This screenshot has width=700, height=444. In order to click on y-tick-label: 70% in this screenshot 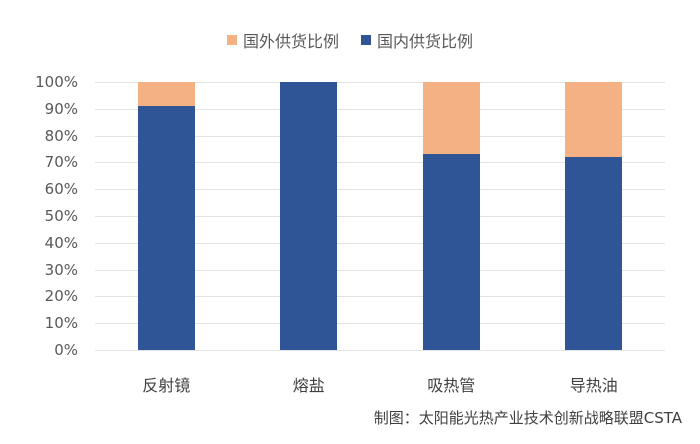, I will do `click(61, 162)`.